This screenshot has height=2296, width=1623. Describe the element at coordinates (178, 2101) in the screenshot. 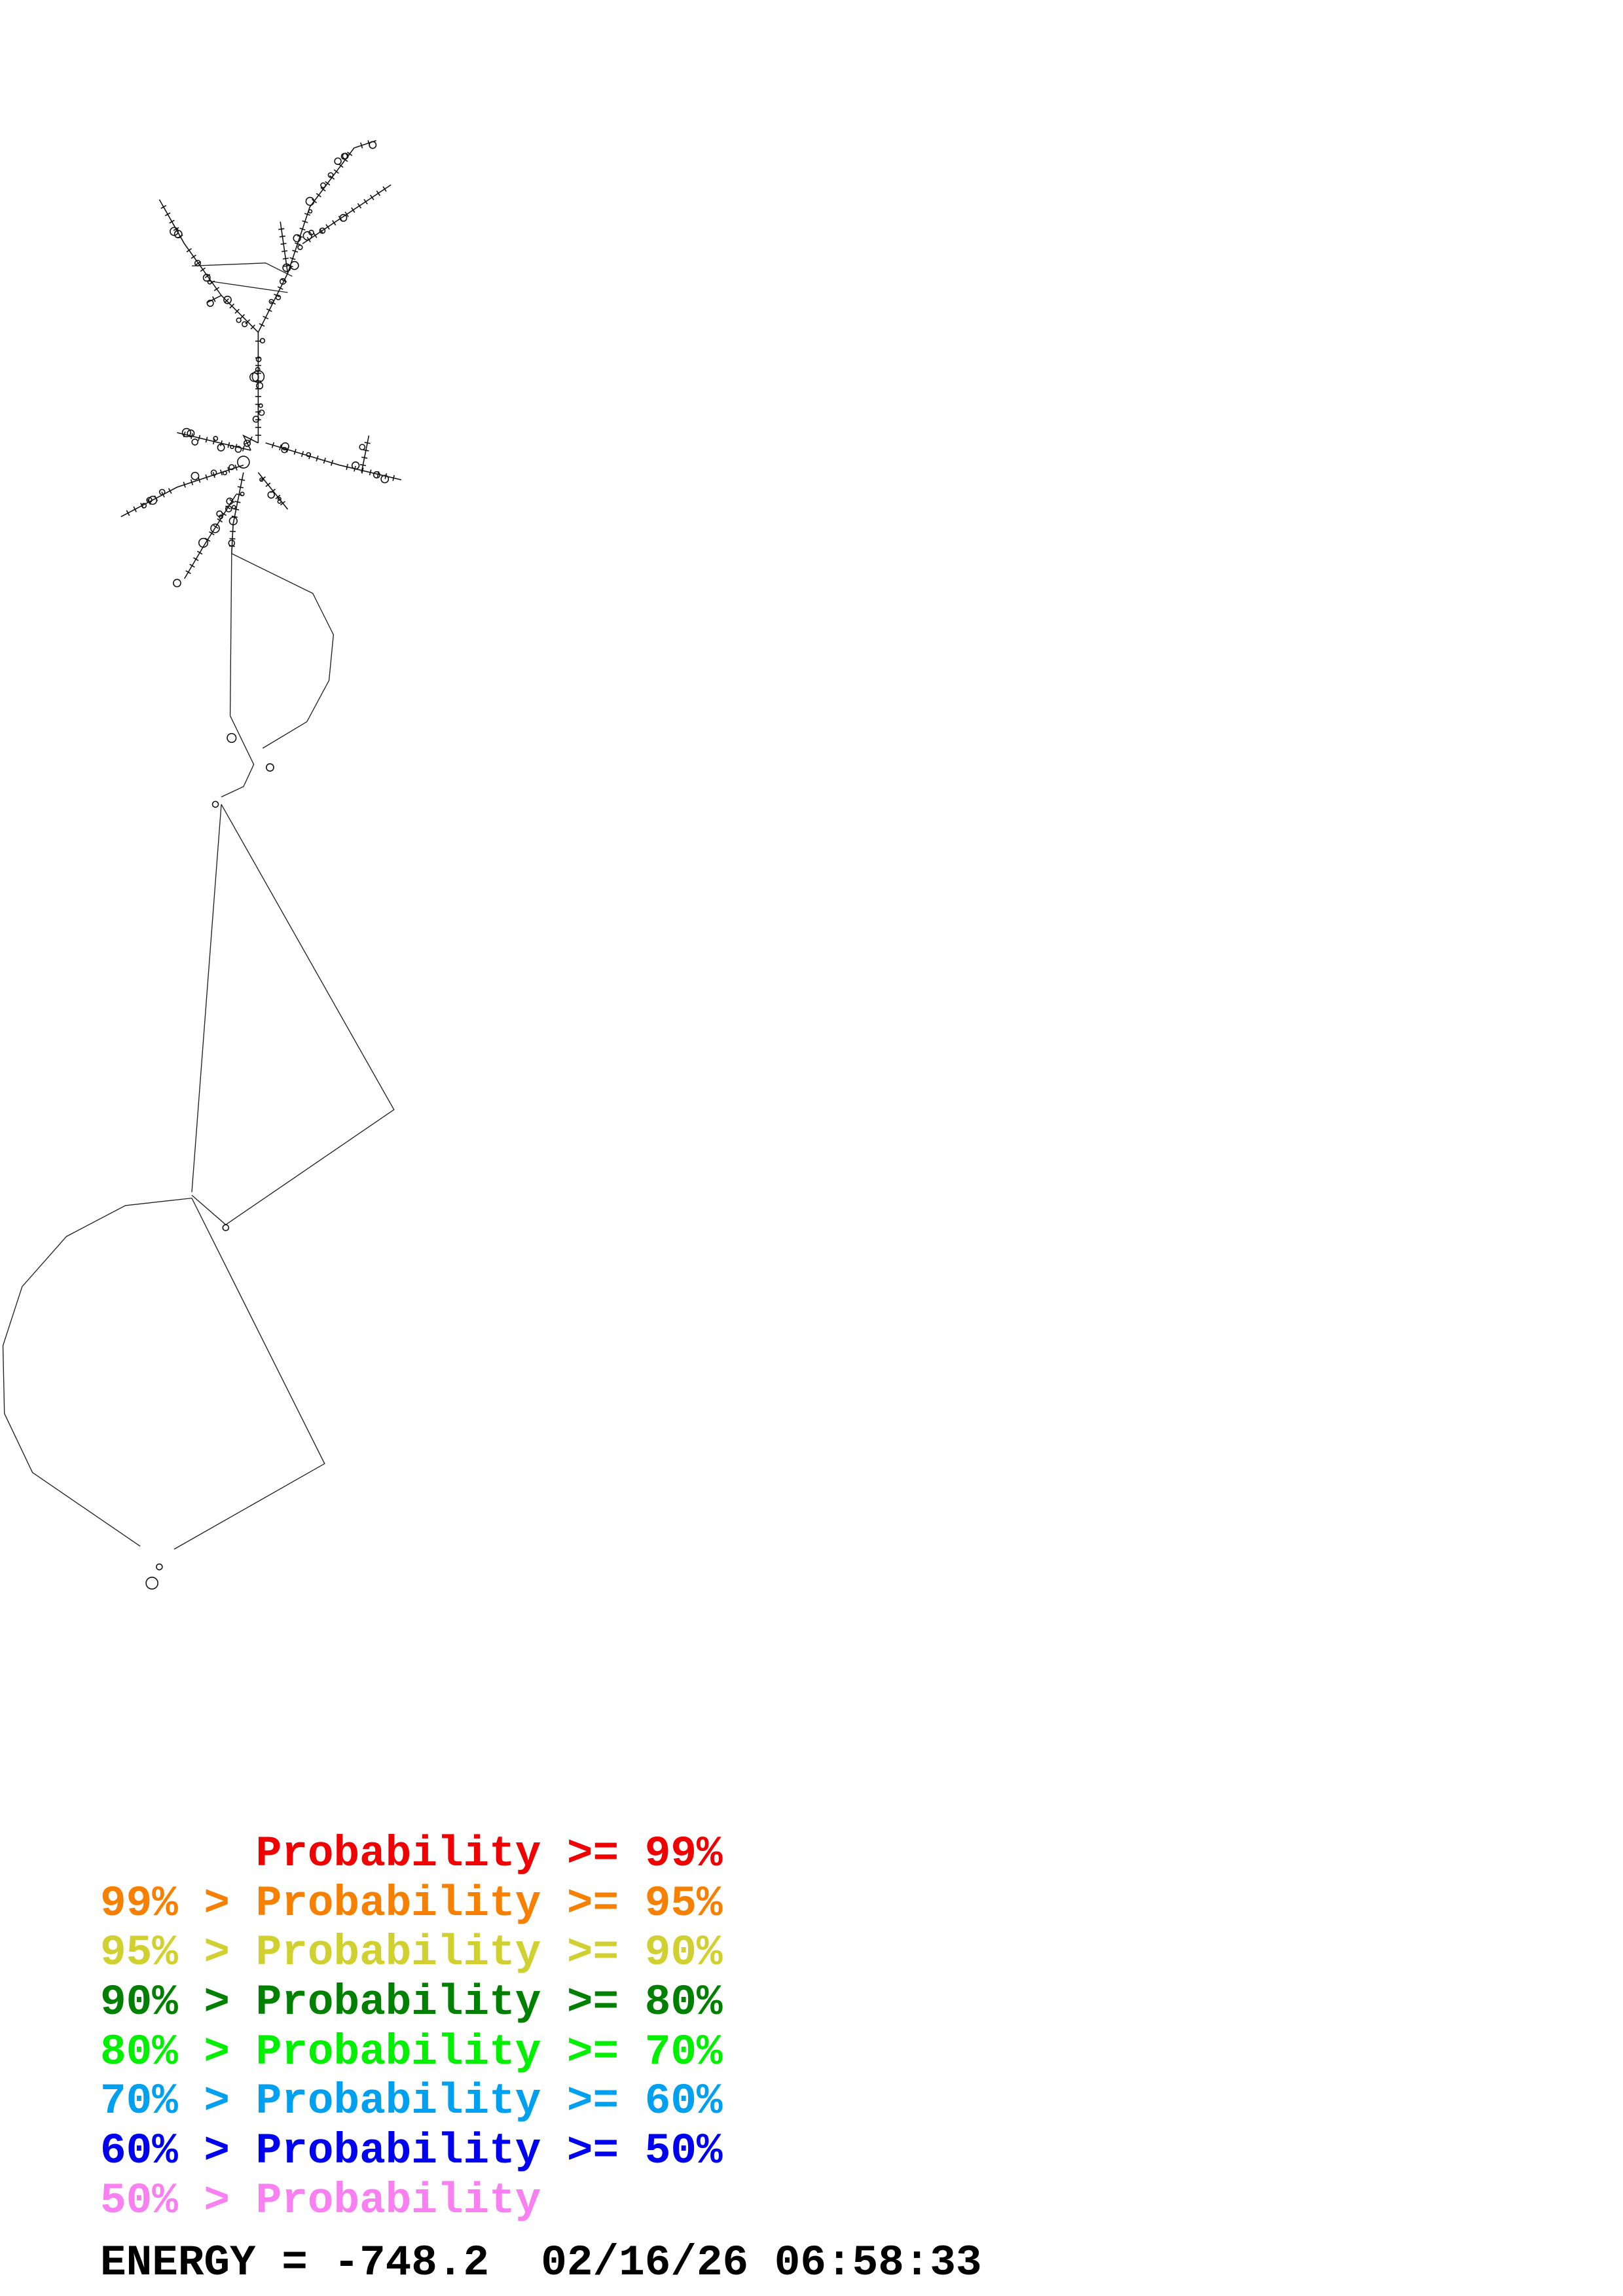

I see `legend-prefix: 70% >` at that location.